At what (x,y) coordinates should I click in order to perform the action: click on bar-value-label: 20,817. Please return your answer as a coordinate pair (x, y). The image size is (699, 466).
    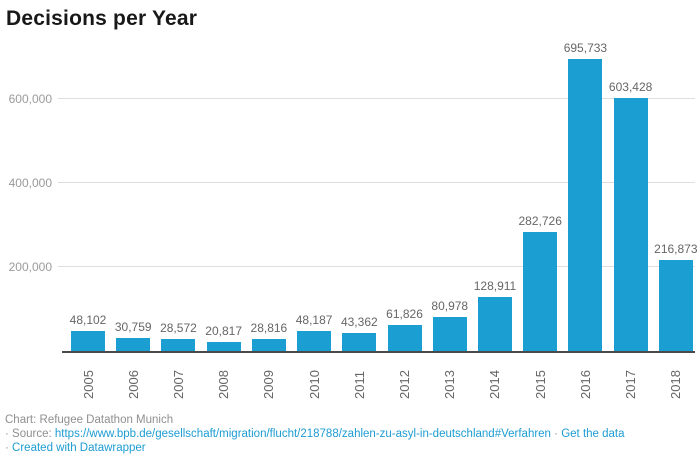
    Looking at the image, I should click on (224, 331).